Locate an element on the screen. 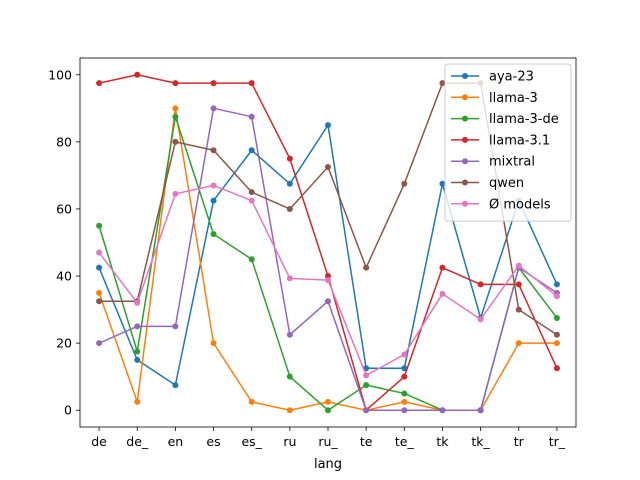 Image resolution: width=640 pixels, height=480 pixels. x-tick-label-10: tk_ is located at coordinates (480, 441).